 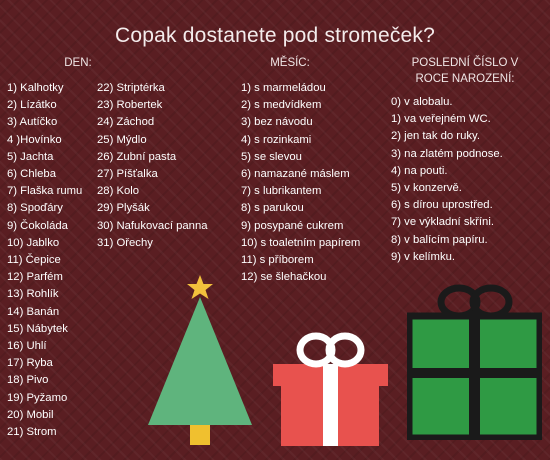 What do you see at coordinates (32, 432) in the screenshot?
I see `day-option: 21) Strom` at bounding box center [32, 432].